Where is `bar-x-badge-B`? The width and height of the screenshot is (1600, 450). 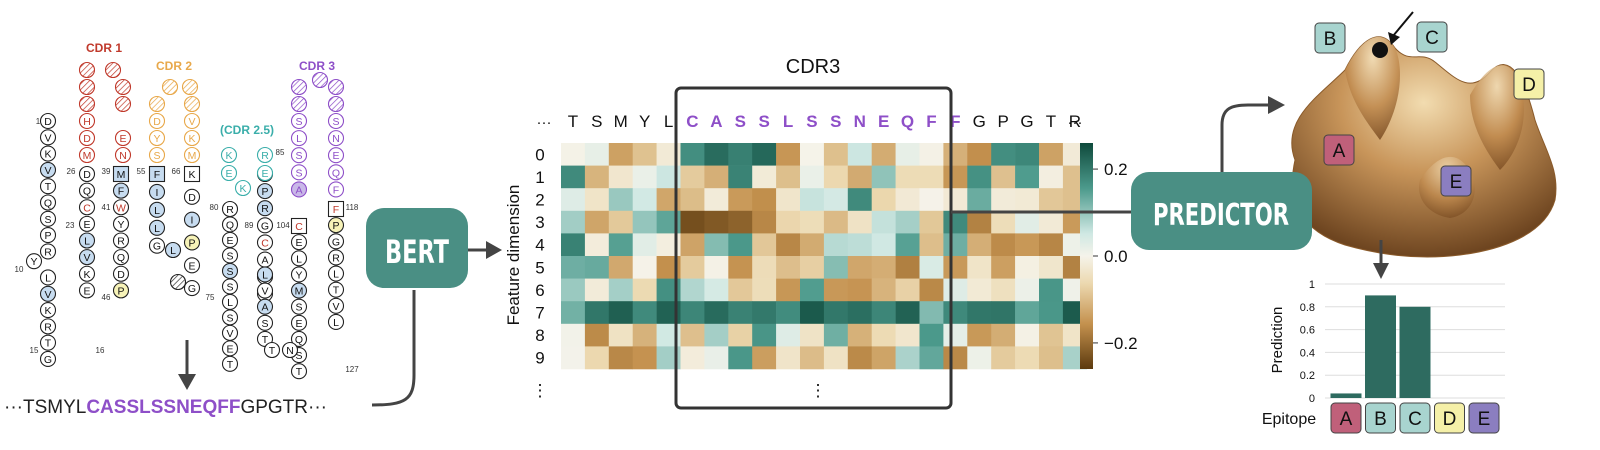 bar-x-badge-B is located at coordinates (1380, 418).